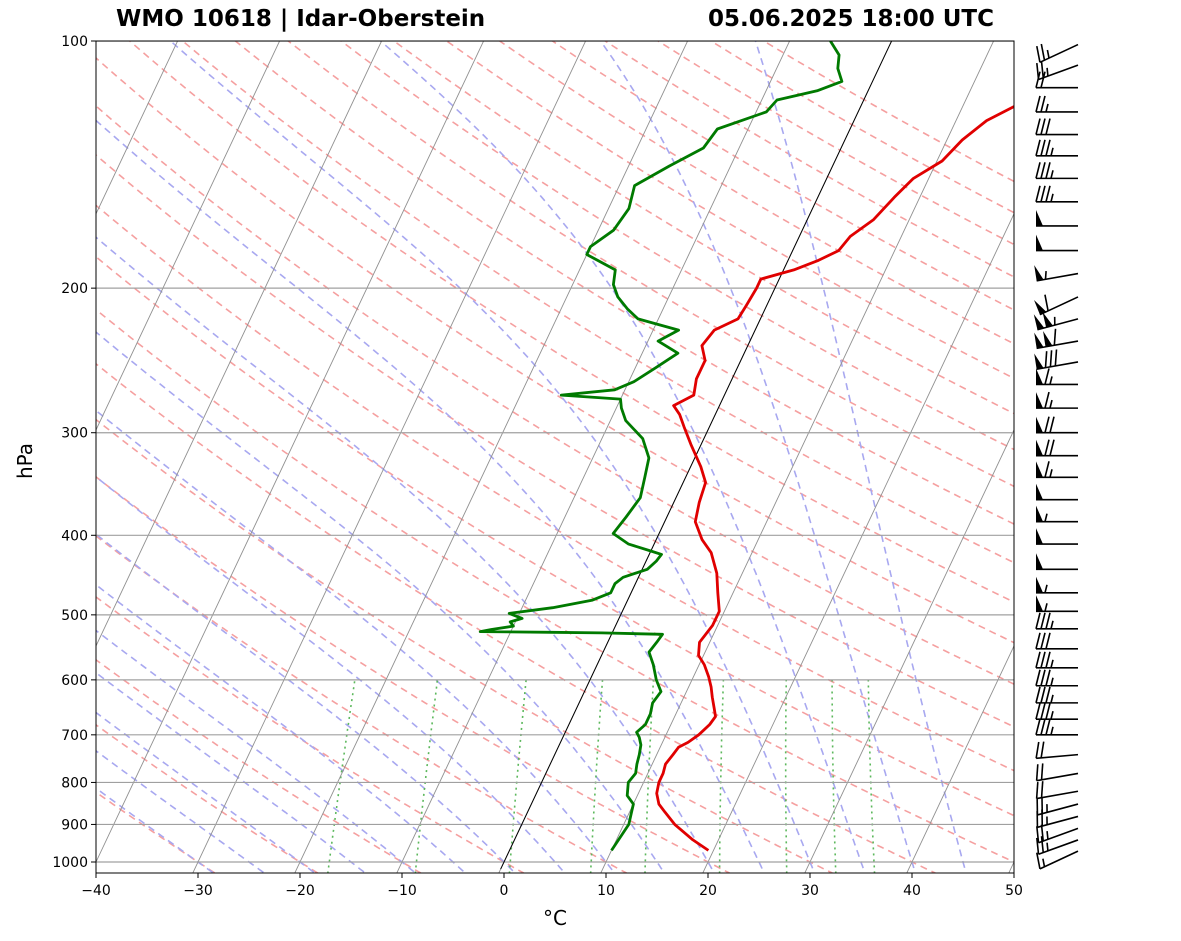 This screenshot has height=941, width=1181. What do you see at coordinates (74, 289) in the screenshot?
I see `y-tick-label: 200` at bounding box center [74, 289].